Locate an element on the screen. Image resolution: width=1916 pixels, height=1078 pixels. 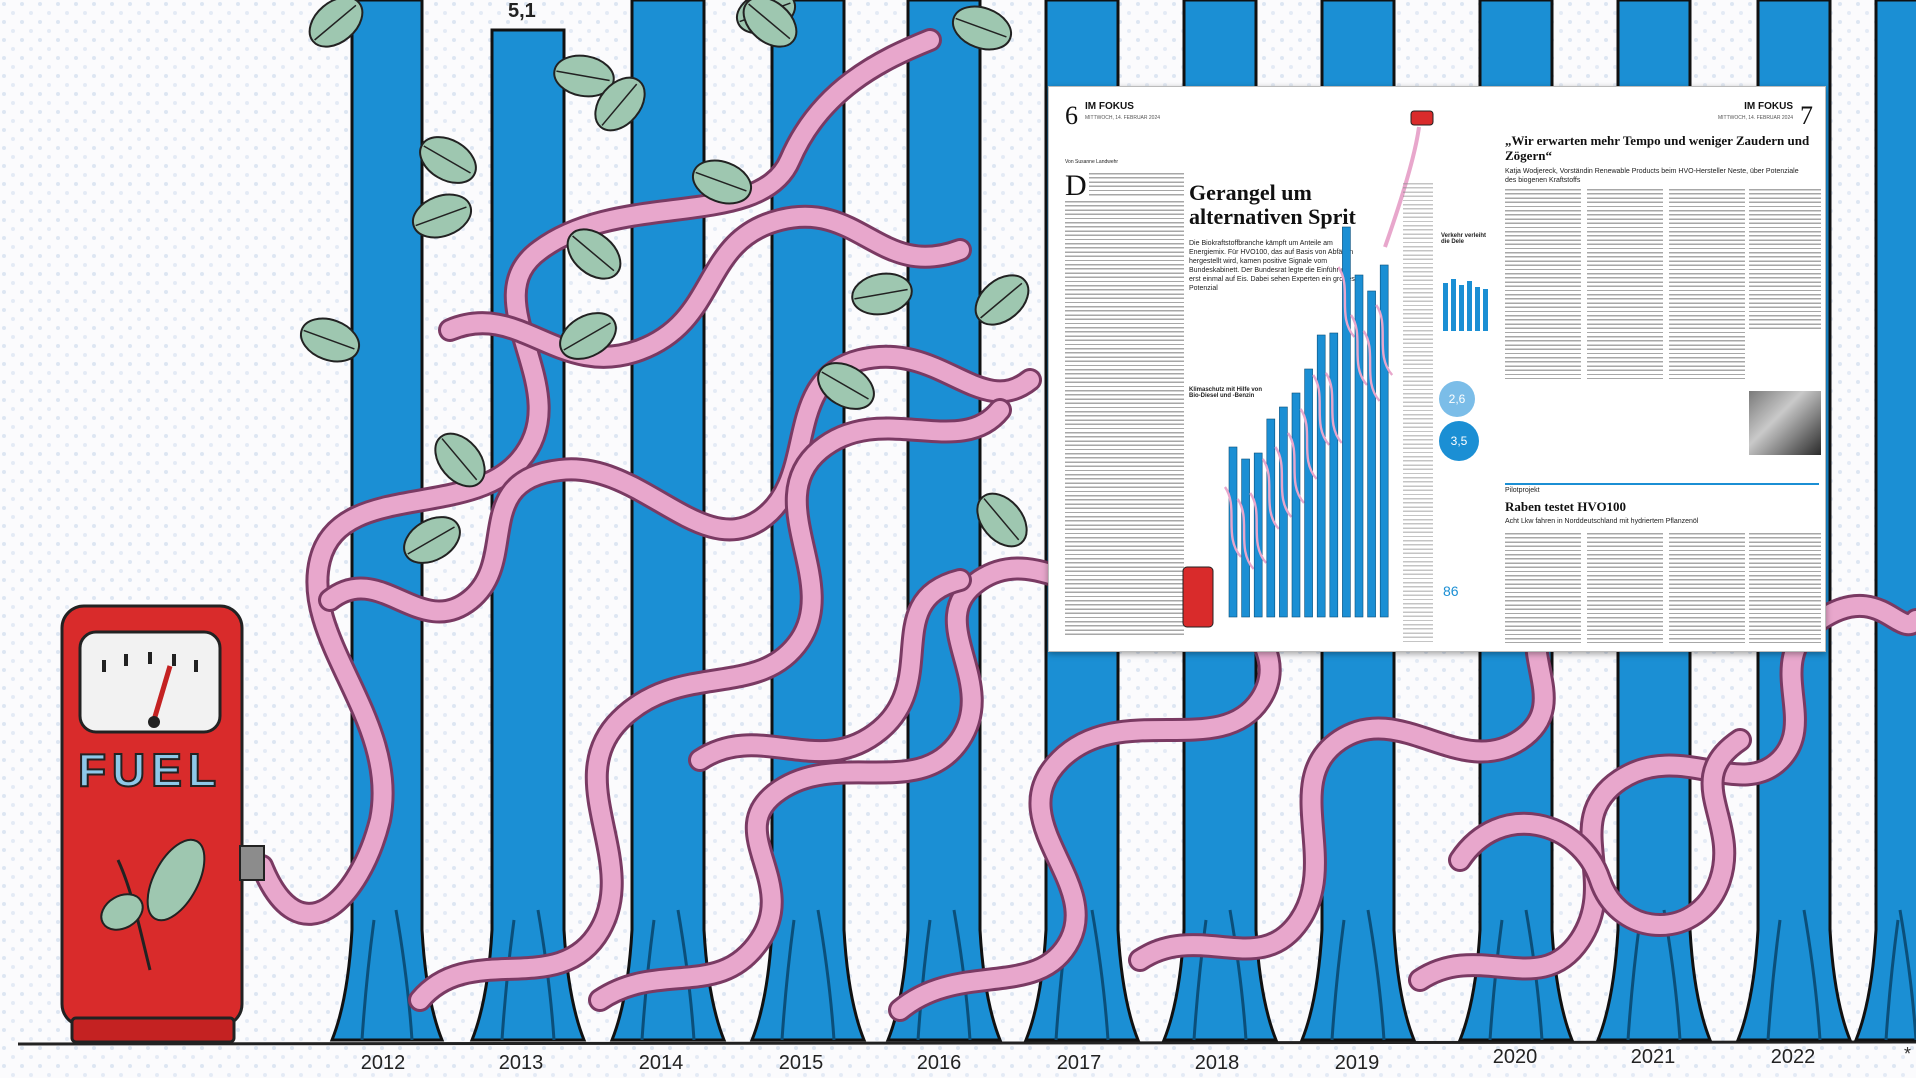
mini-inset-chart is located at coordinates (1465, 305).